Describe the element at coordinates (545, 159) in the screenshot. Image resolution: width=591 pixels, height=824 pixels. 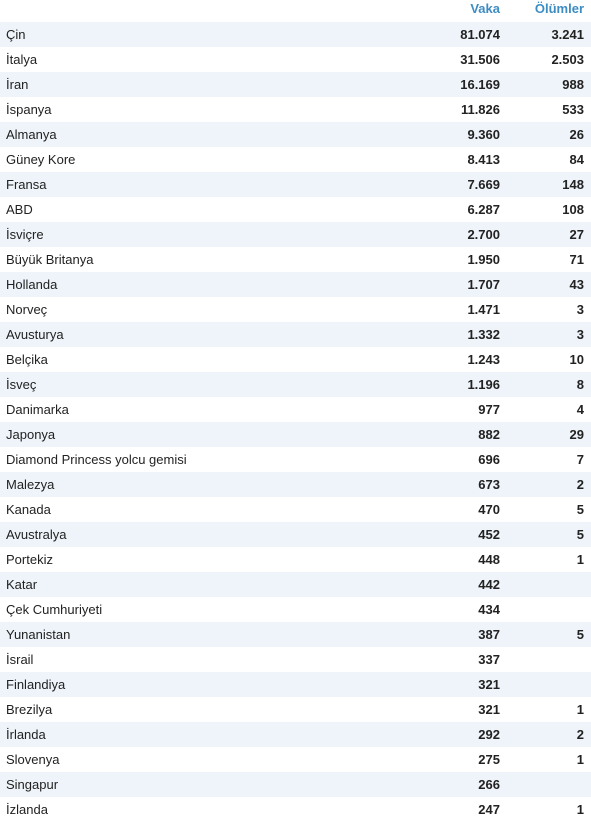
I see `death-count: 84` at that location.